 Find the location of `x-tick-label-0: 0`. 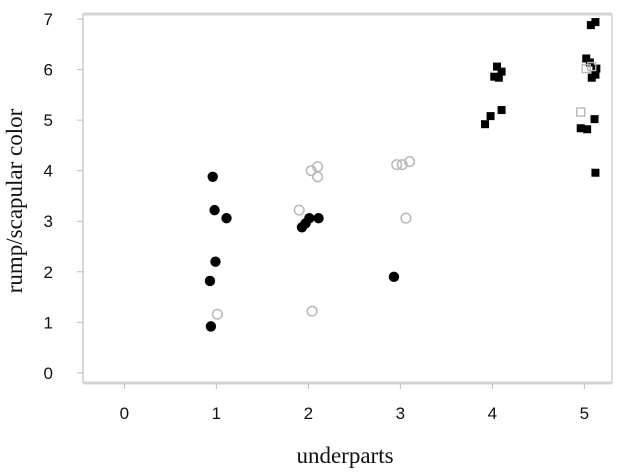

x-tick-label-0: 0 is located at coordinates (124, 413).